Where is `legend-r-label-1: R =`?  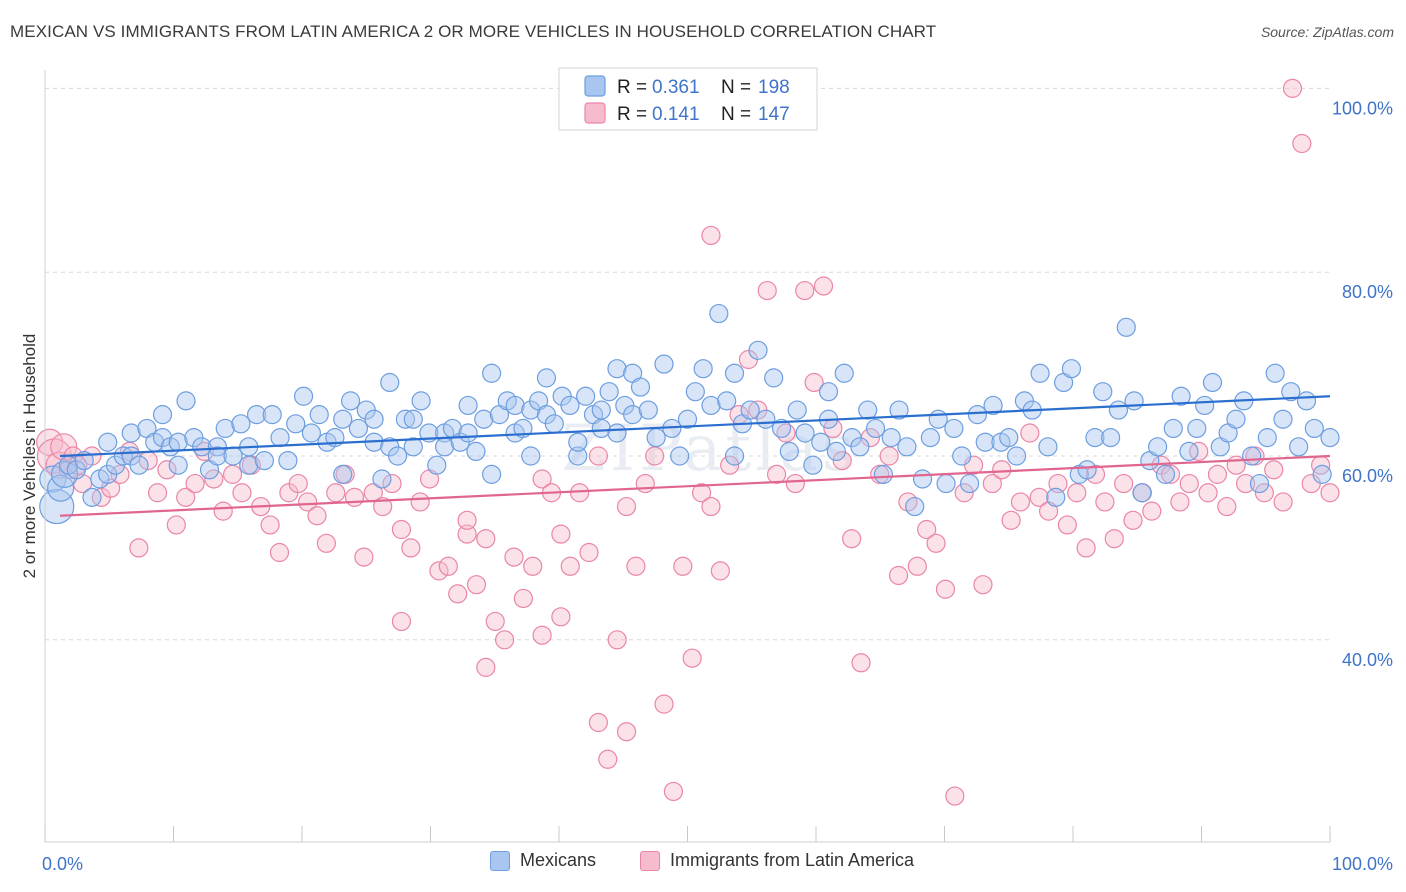
legend-r-label-1: R = is located at coordinates (632, 114).